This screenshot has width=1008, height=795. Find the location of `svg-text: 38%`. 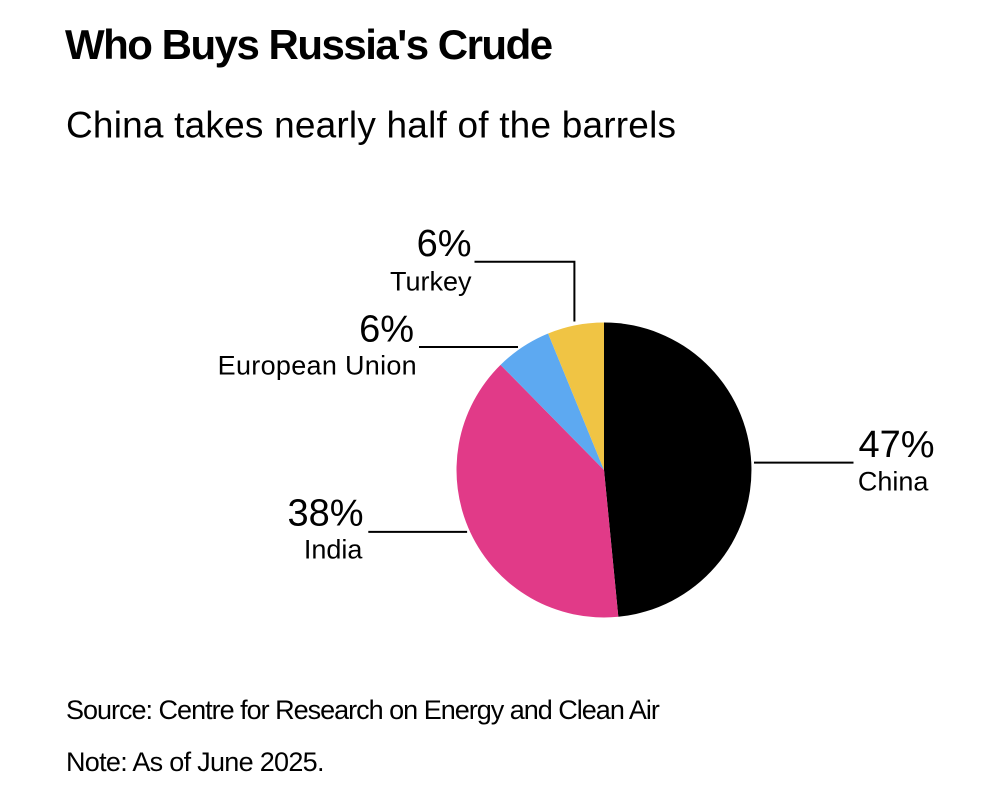

svg-text: 38% is located at coordinates (325, 513).